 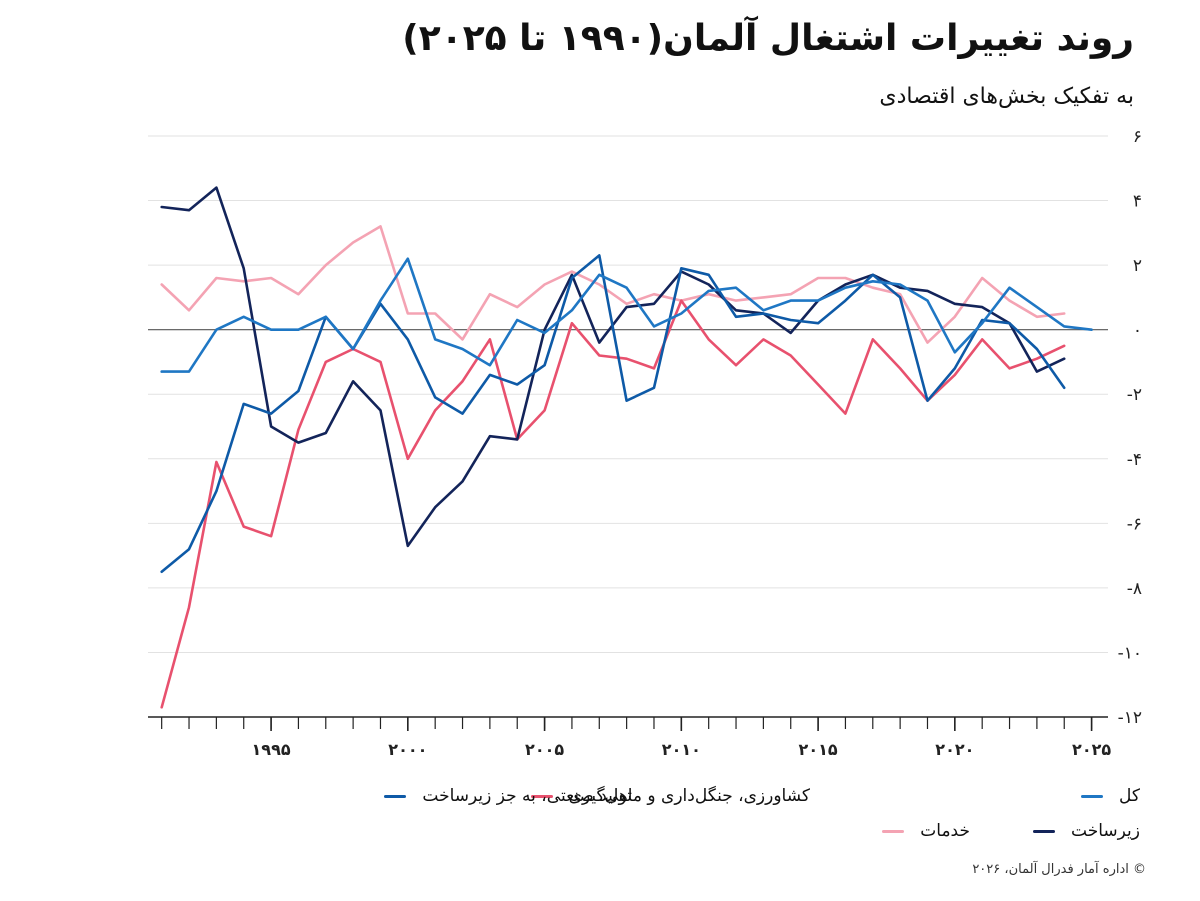 What do you see at coordinates (1137, 331) in the screenshot?
I see `y-tick-label: ۰` at bounding box center [1137, 331].